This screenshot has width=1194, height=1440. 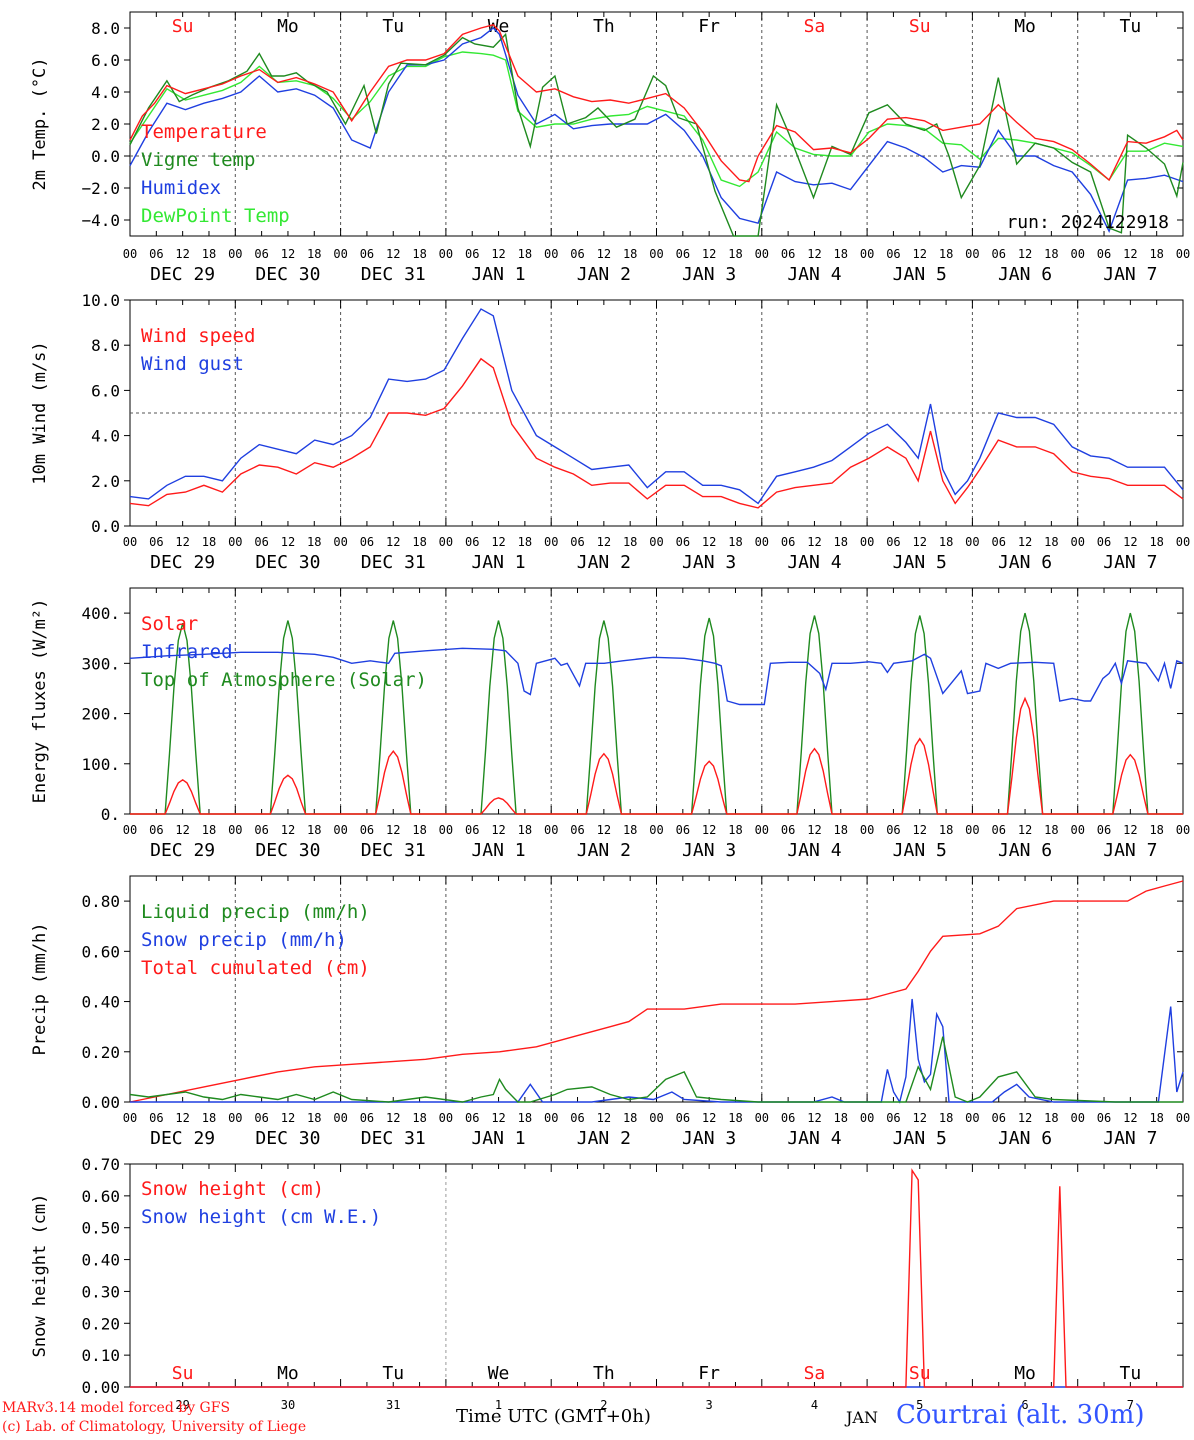 I want to click on y-tick-label: −4.0, so click(x=100, y=220).